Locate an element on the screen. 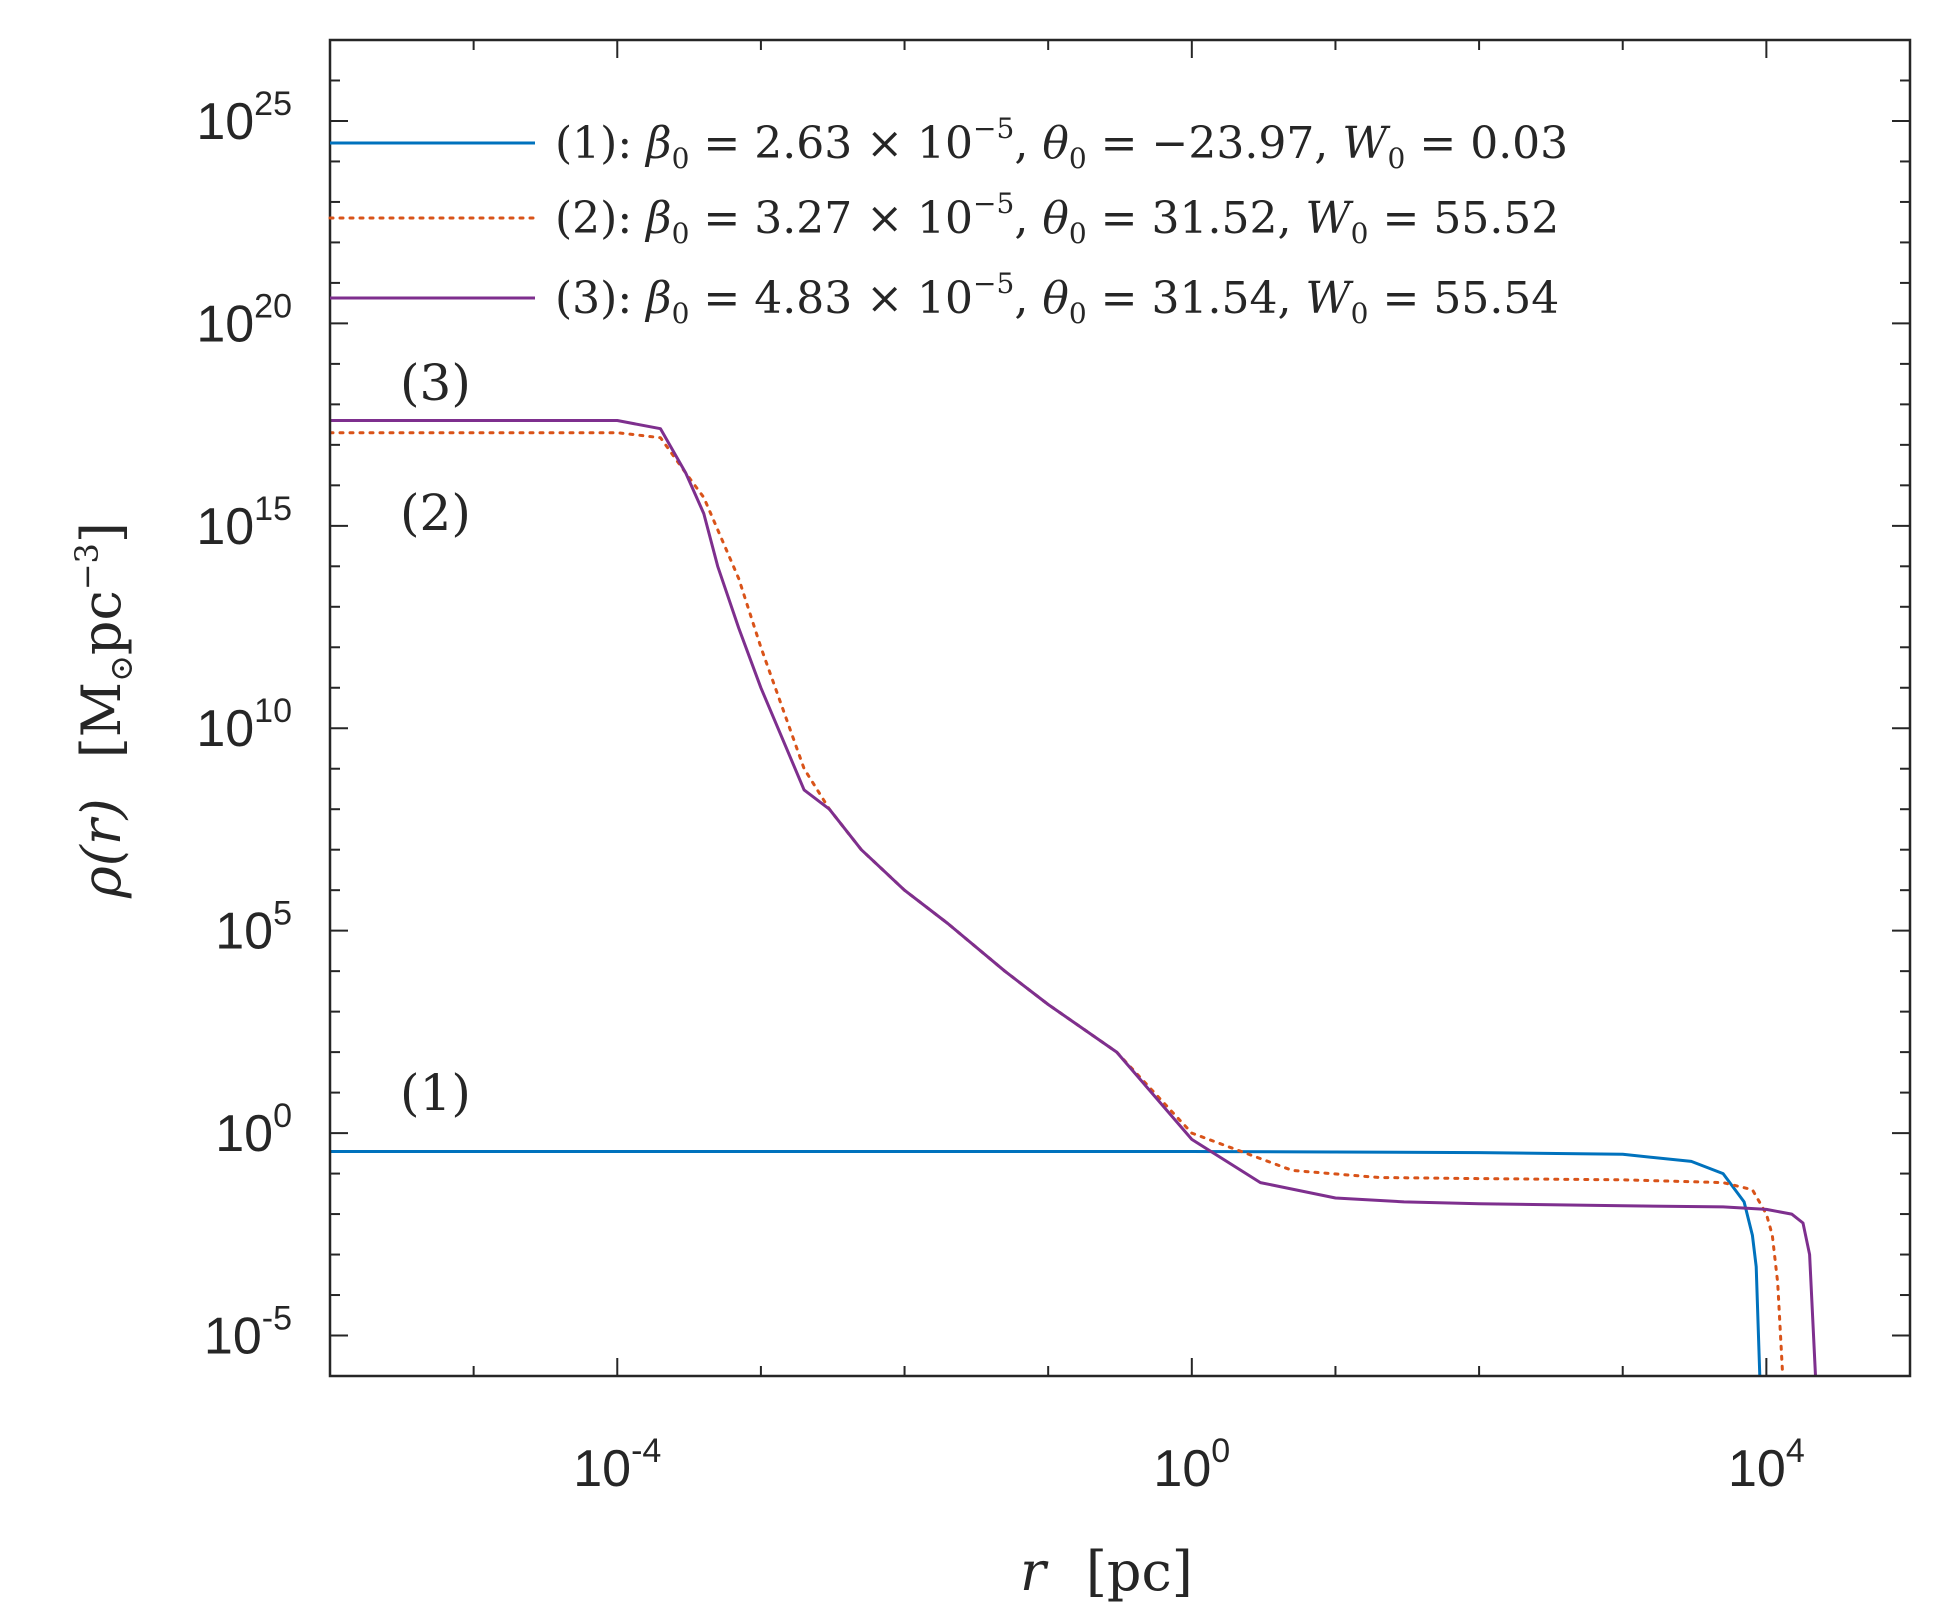 The image size is (1938, 1624). curve-tags: (1) (2) (3) is located at coordinates (435, 738).